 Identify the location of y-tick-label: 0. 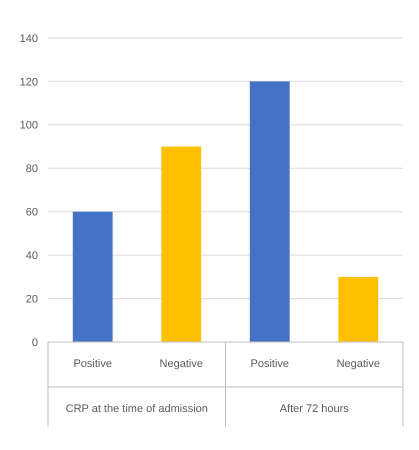
(35, 342).